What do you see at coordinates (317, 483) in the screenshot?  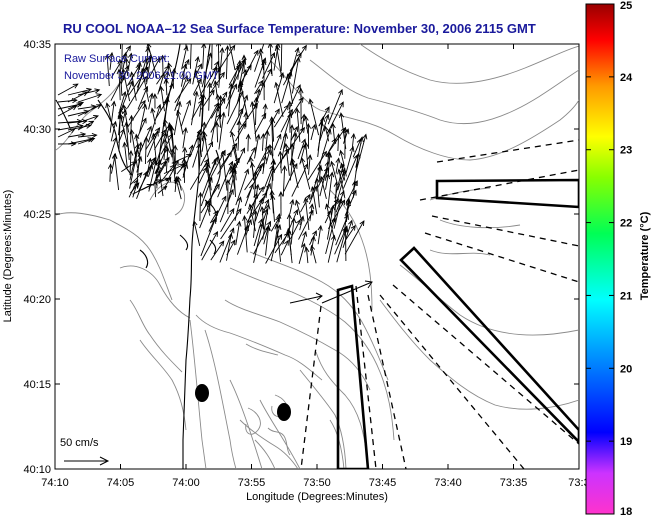 I see `x-tick-label: 73:50` at bounding box center [317, 483].